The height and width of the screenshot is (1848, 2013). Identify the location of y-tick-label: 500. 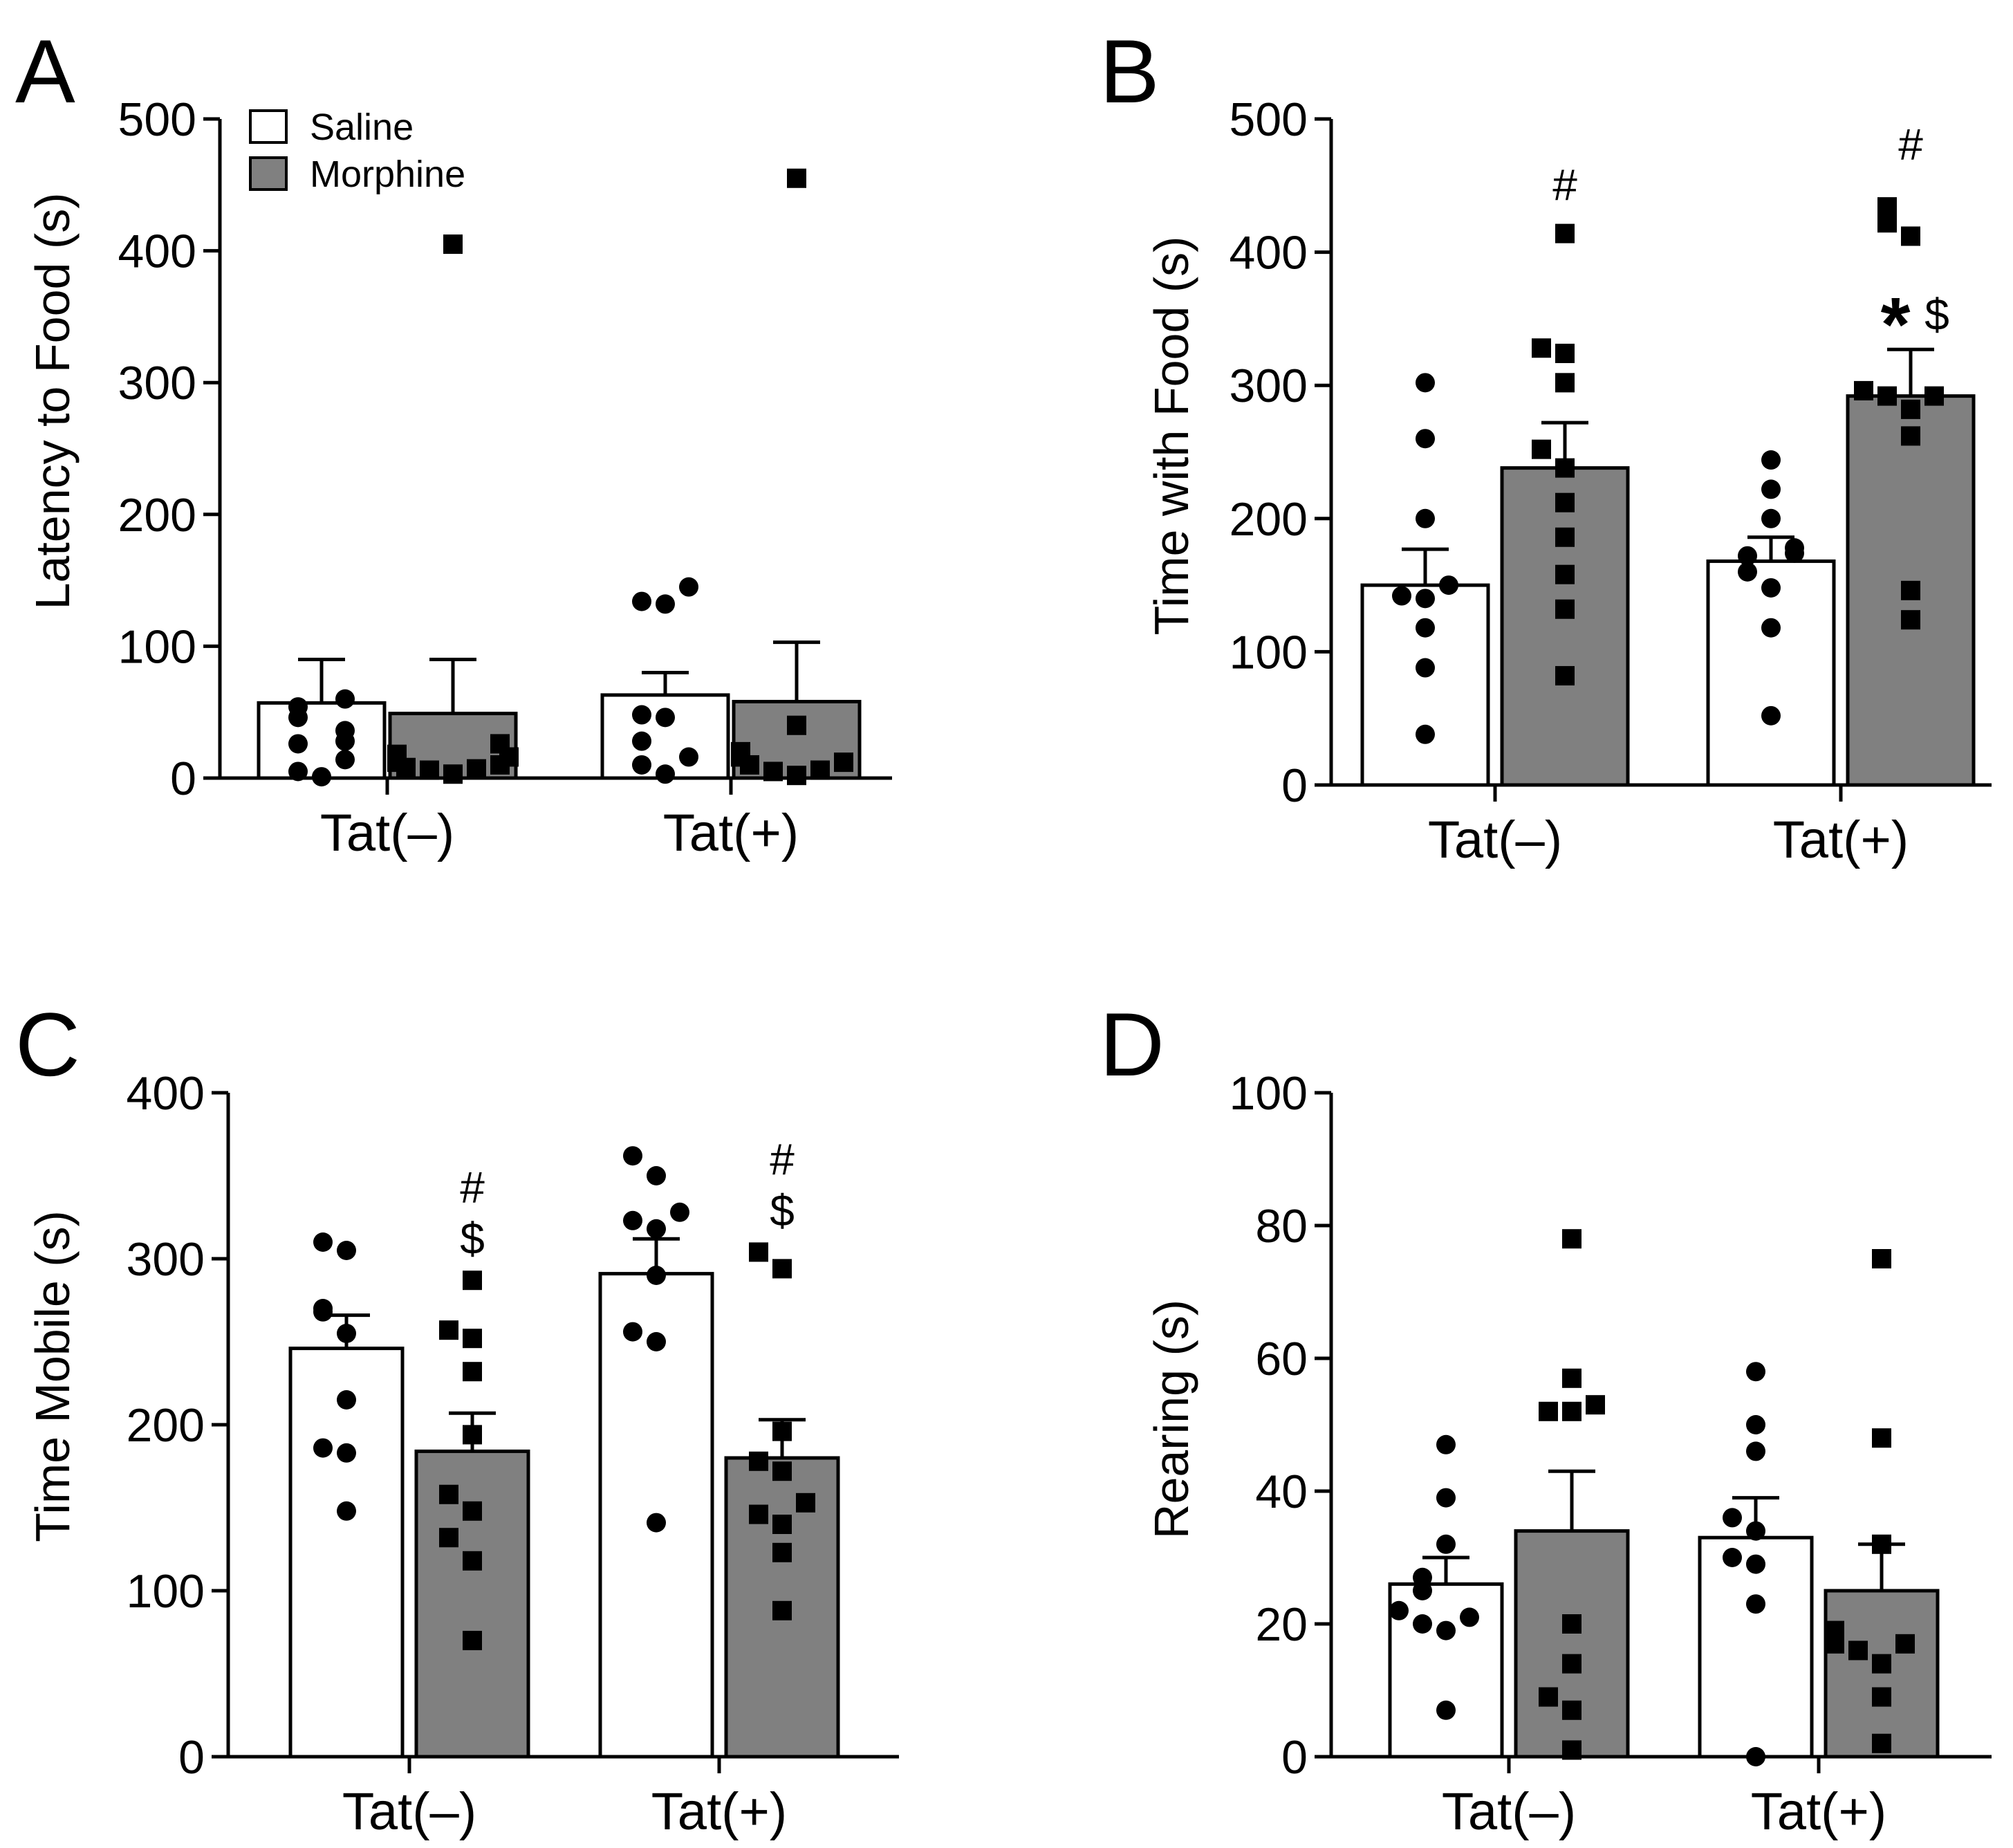
(157, 119).